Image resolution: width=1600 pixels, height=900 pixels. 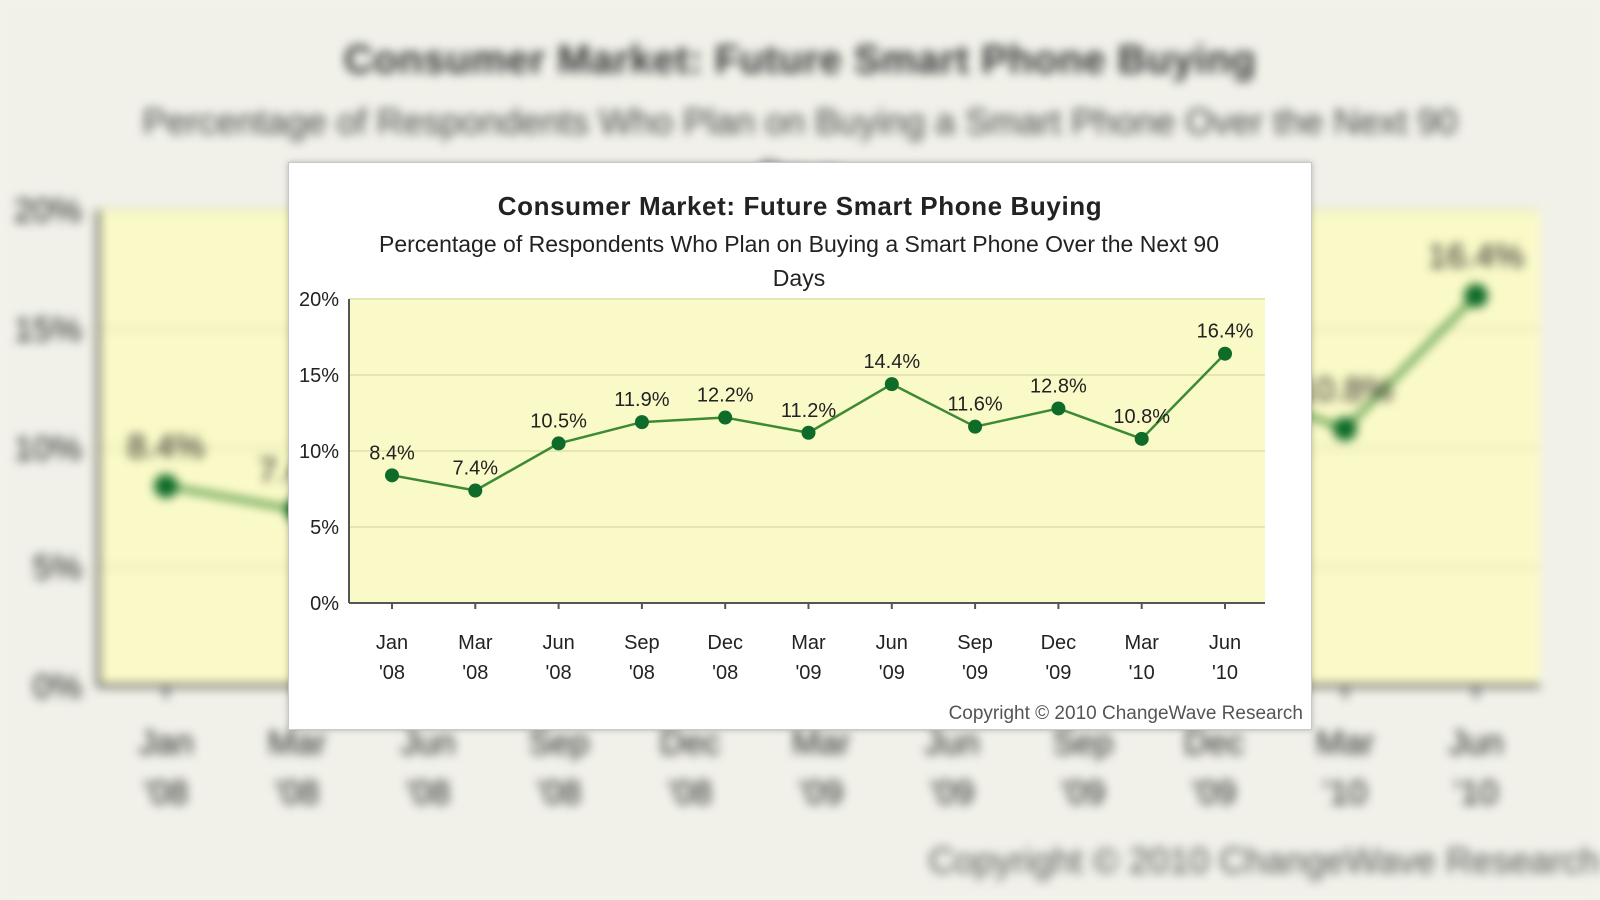 What do you see at coordinates (48, 211) in the screenshot?
I see `backdrop-y-tick-label: 20%` at bounding box center [48, 211].